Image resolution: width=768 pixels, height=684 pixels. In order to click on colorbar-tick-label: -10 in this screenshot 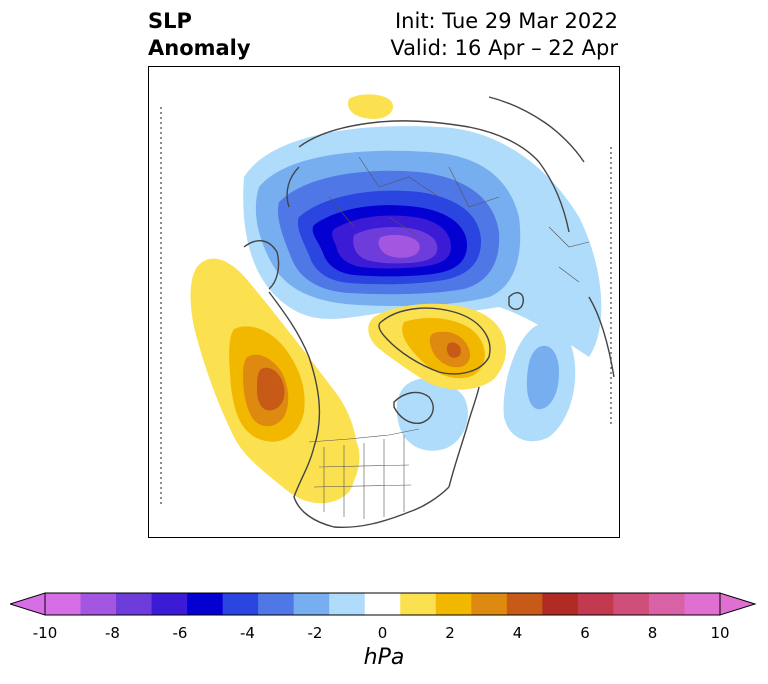, I will do `click(45, 633)`.